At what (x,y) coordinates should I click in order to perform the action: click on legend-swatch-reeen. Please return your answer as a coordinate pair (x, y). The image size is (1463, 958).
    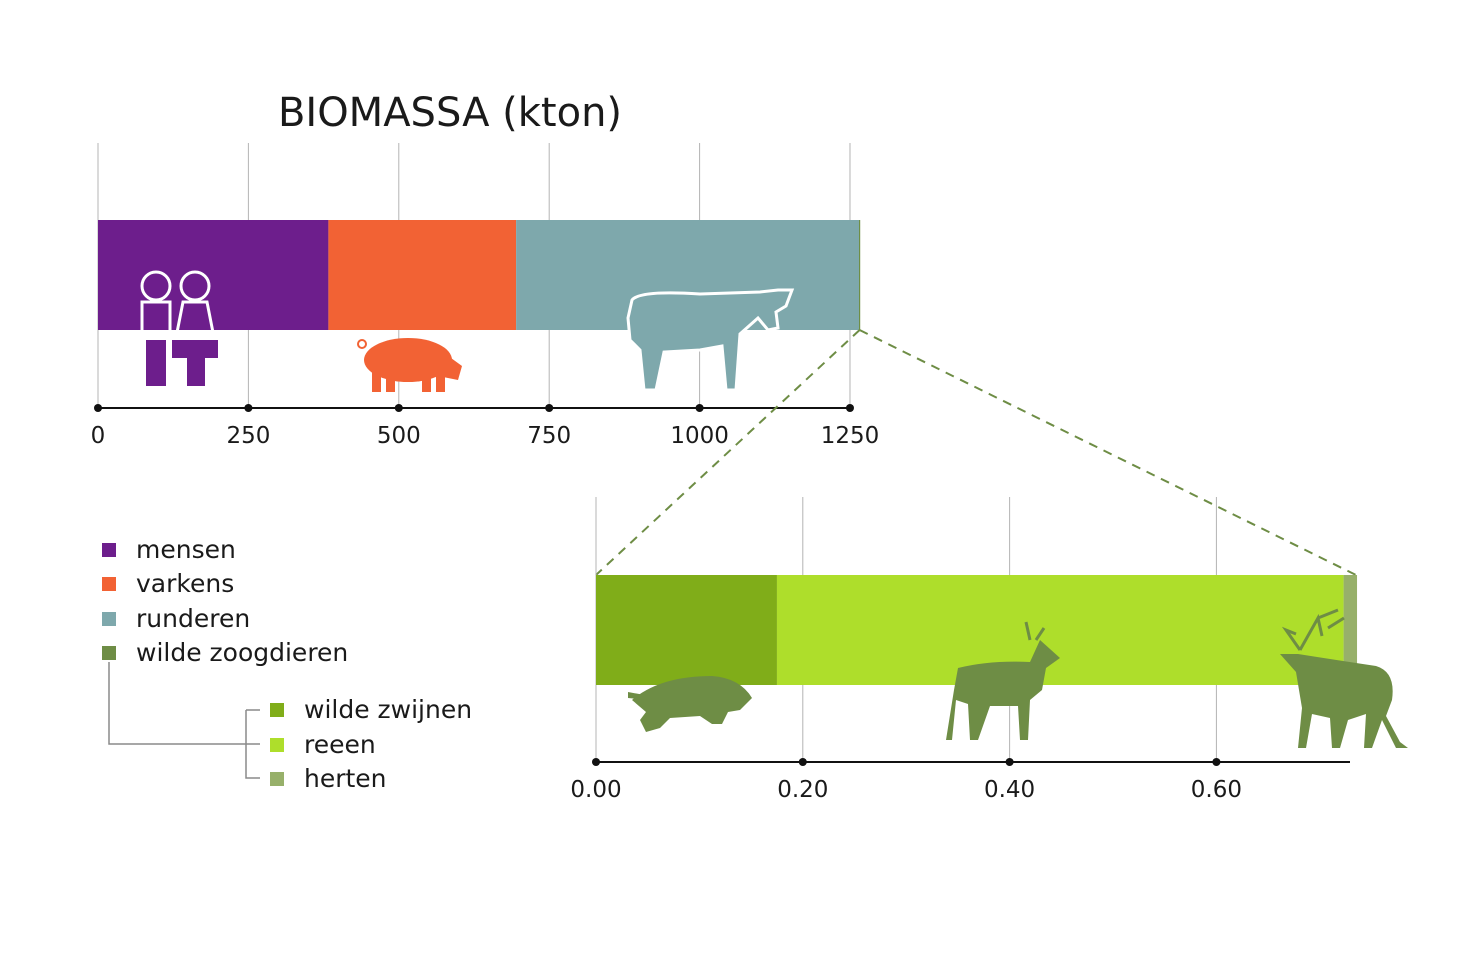
    Looking at the image, I should click on (277, 745).